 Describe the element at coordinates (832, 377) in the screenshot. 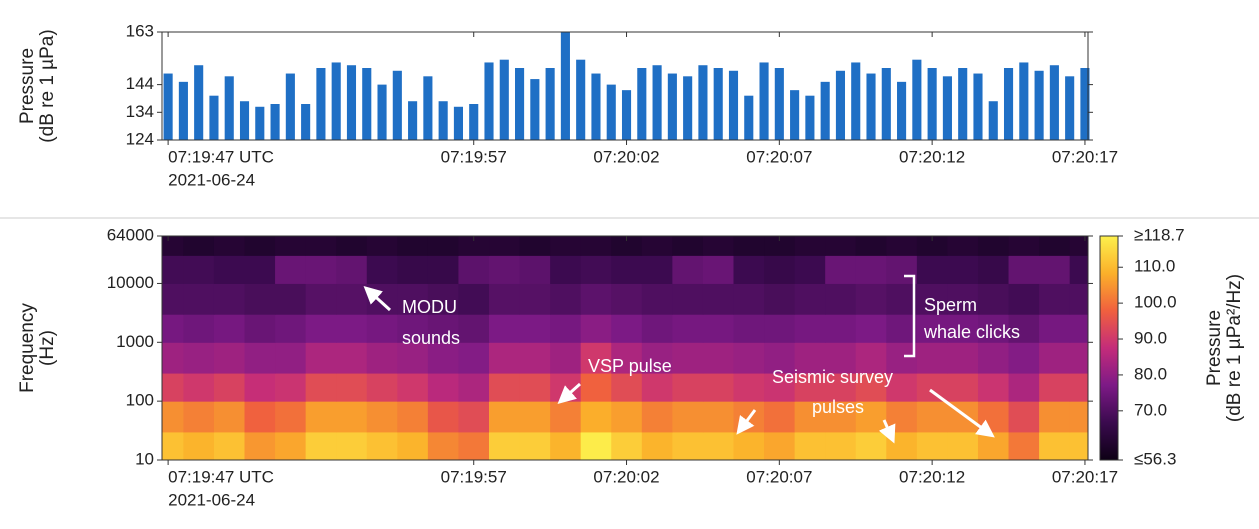

I see `annotation: Seismic survey` at that location.